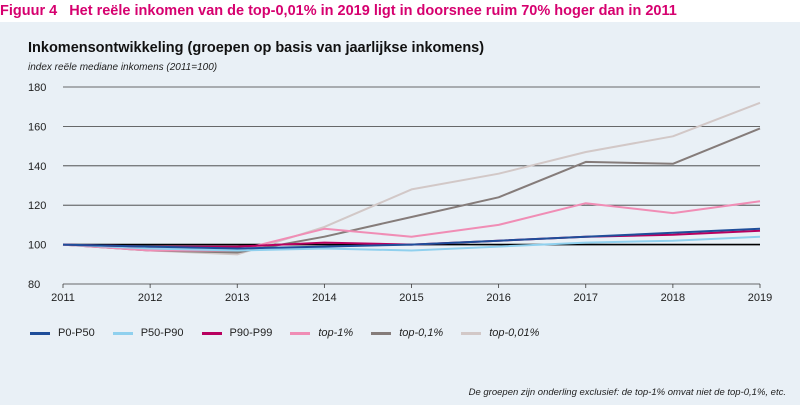 The image size is (800, 405). Describe the element at coordinates (162, 333) in the screenshot. I see `legend-label: P50-P90` at that location.